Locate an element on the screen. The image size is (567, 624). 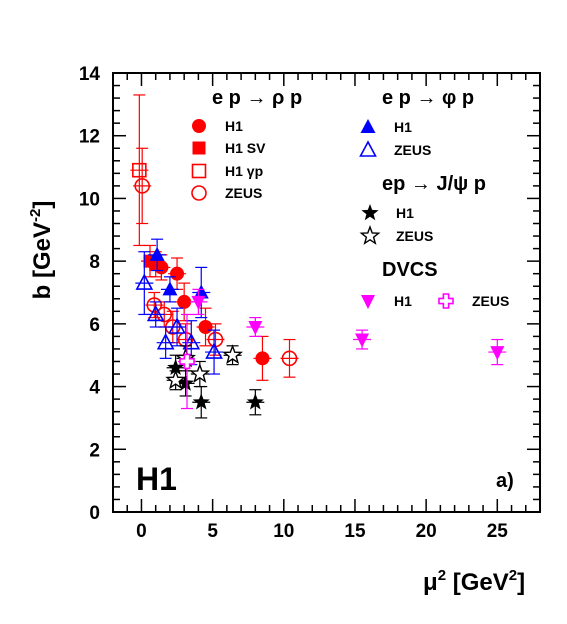
panel-label: a) is located at coordinates (505, 481).